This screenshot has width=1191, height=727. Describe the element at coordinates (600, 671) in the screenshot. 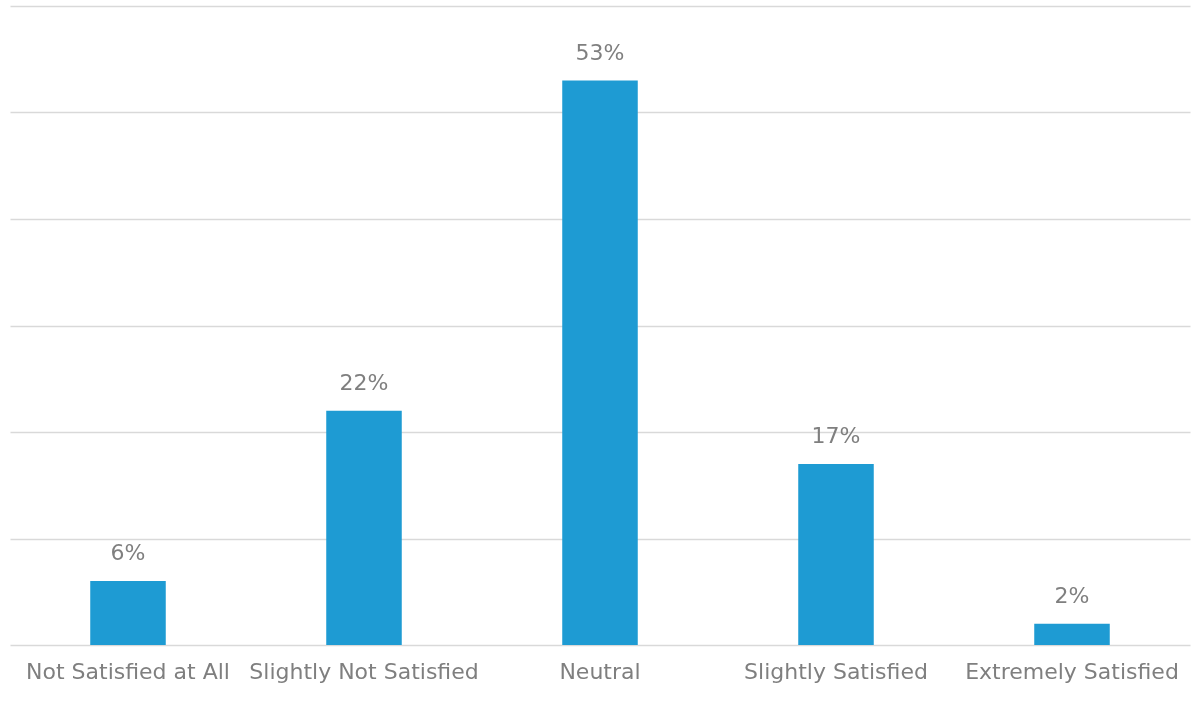

I see `x-tick-label: Neutral` at that location.